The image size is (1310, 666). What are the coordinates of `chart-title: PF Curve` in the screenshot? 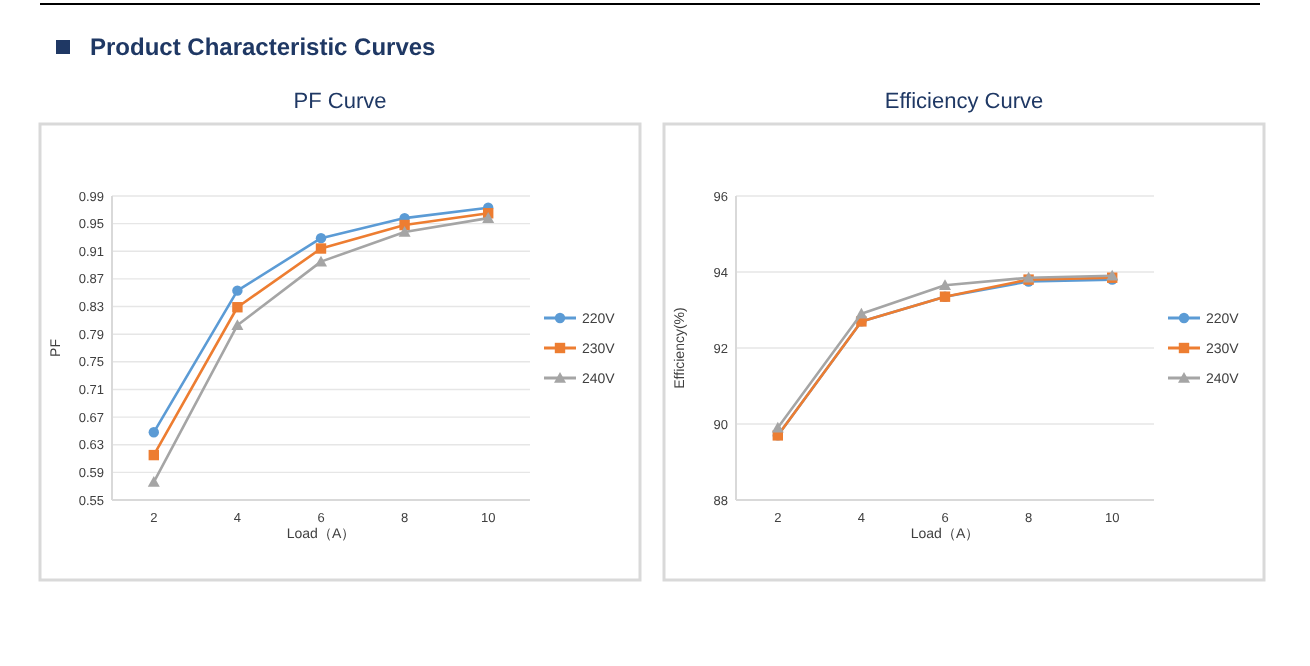 It's located at (340, 102).